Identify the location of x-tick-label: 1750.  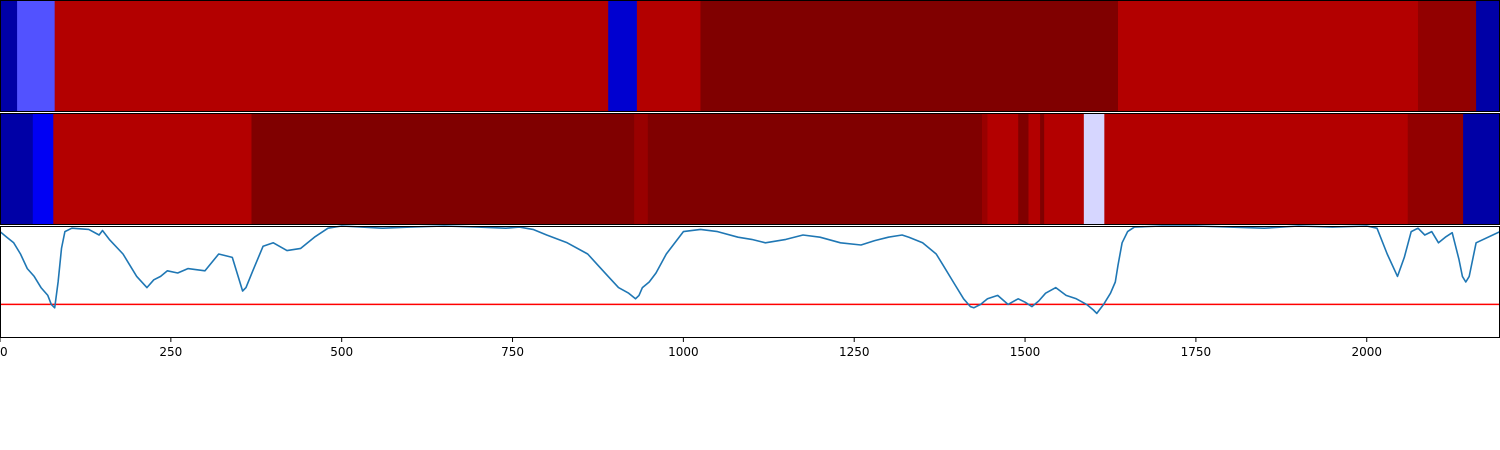
(1196, 352).